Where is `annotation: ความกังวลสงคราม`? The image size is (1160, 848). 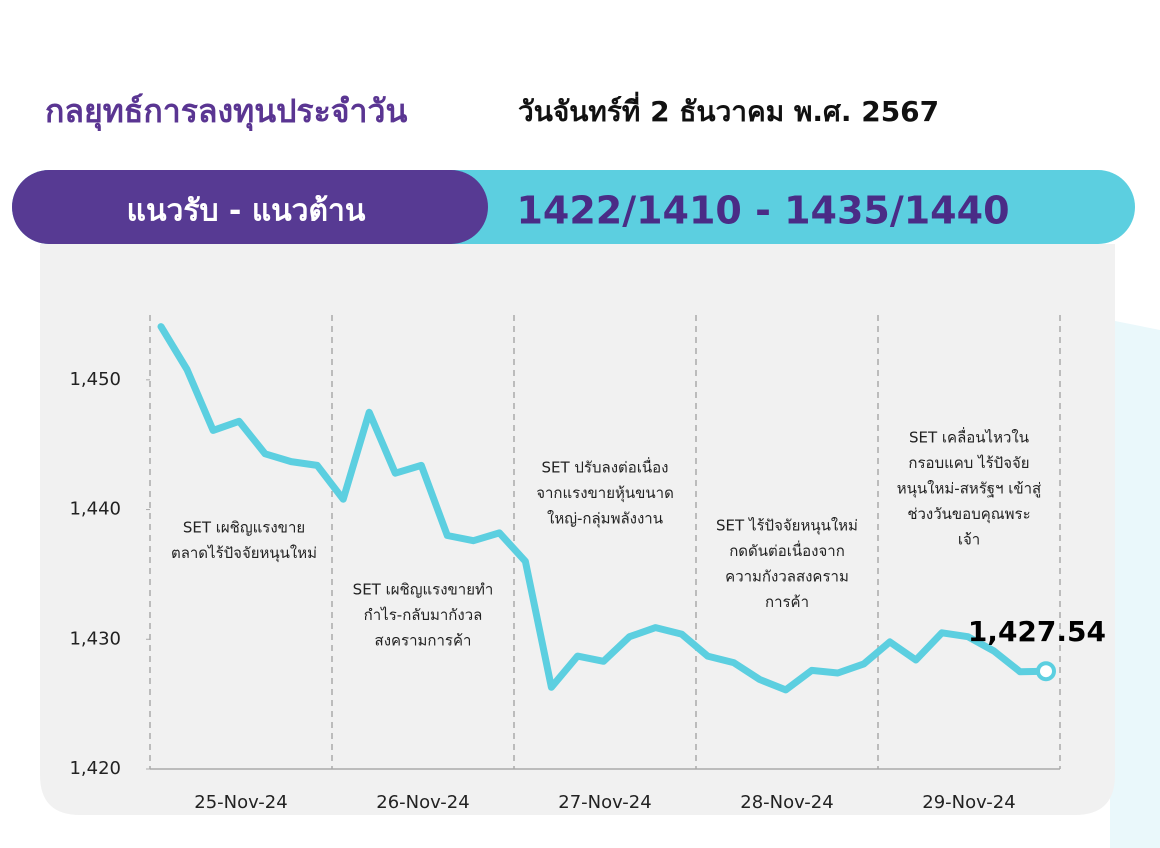
annotation: ความกังวลสงคราม is located at coordinates (787, 577).